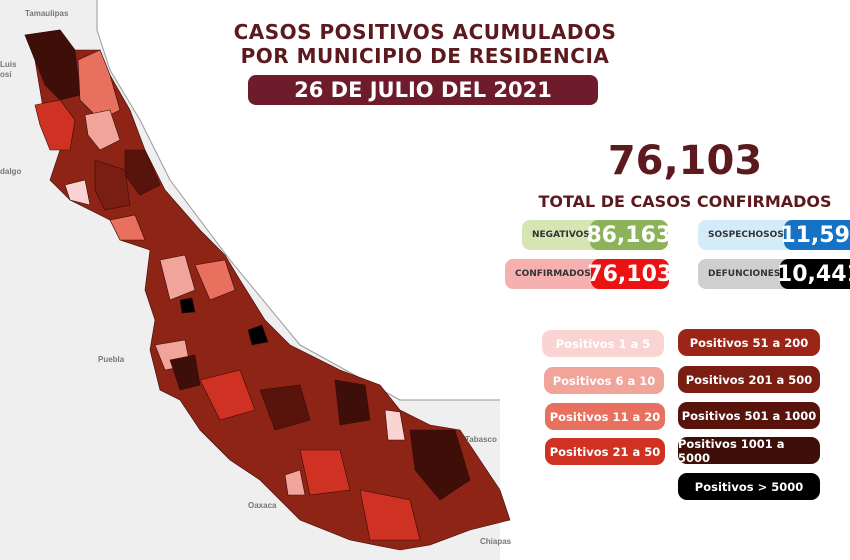 The width and height of the screenshot is (850, 560). What do you see at coordinates (744, 274) in the screenshot?
I see `stat-label: DEFUNCIONES` at bounding box center [744, 274].